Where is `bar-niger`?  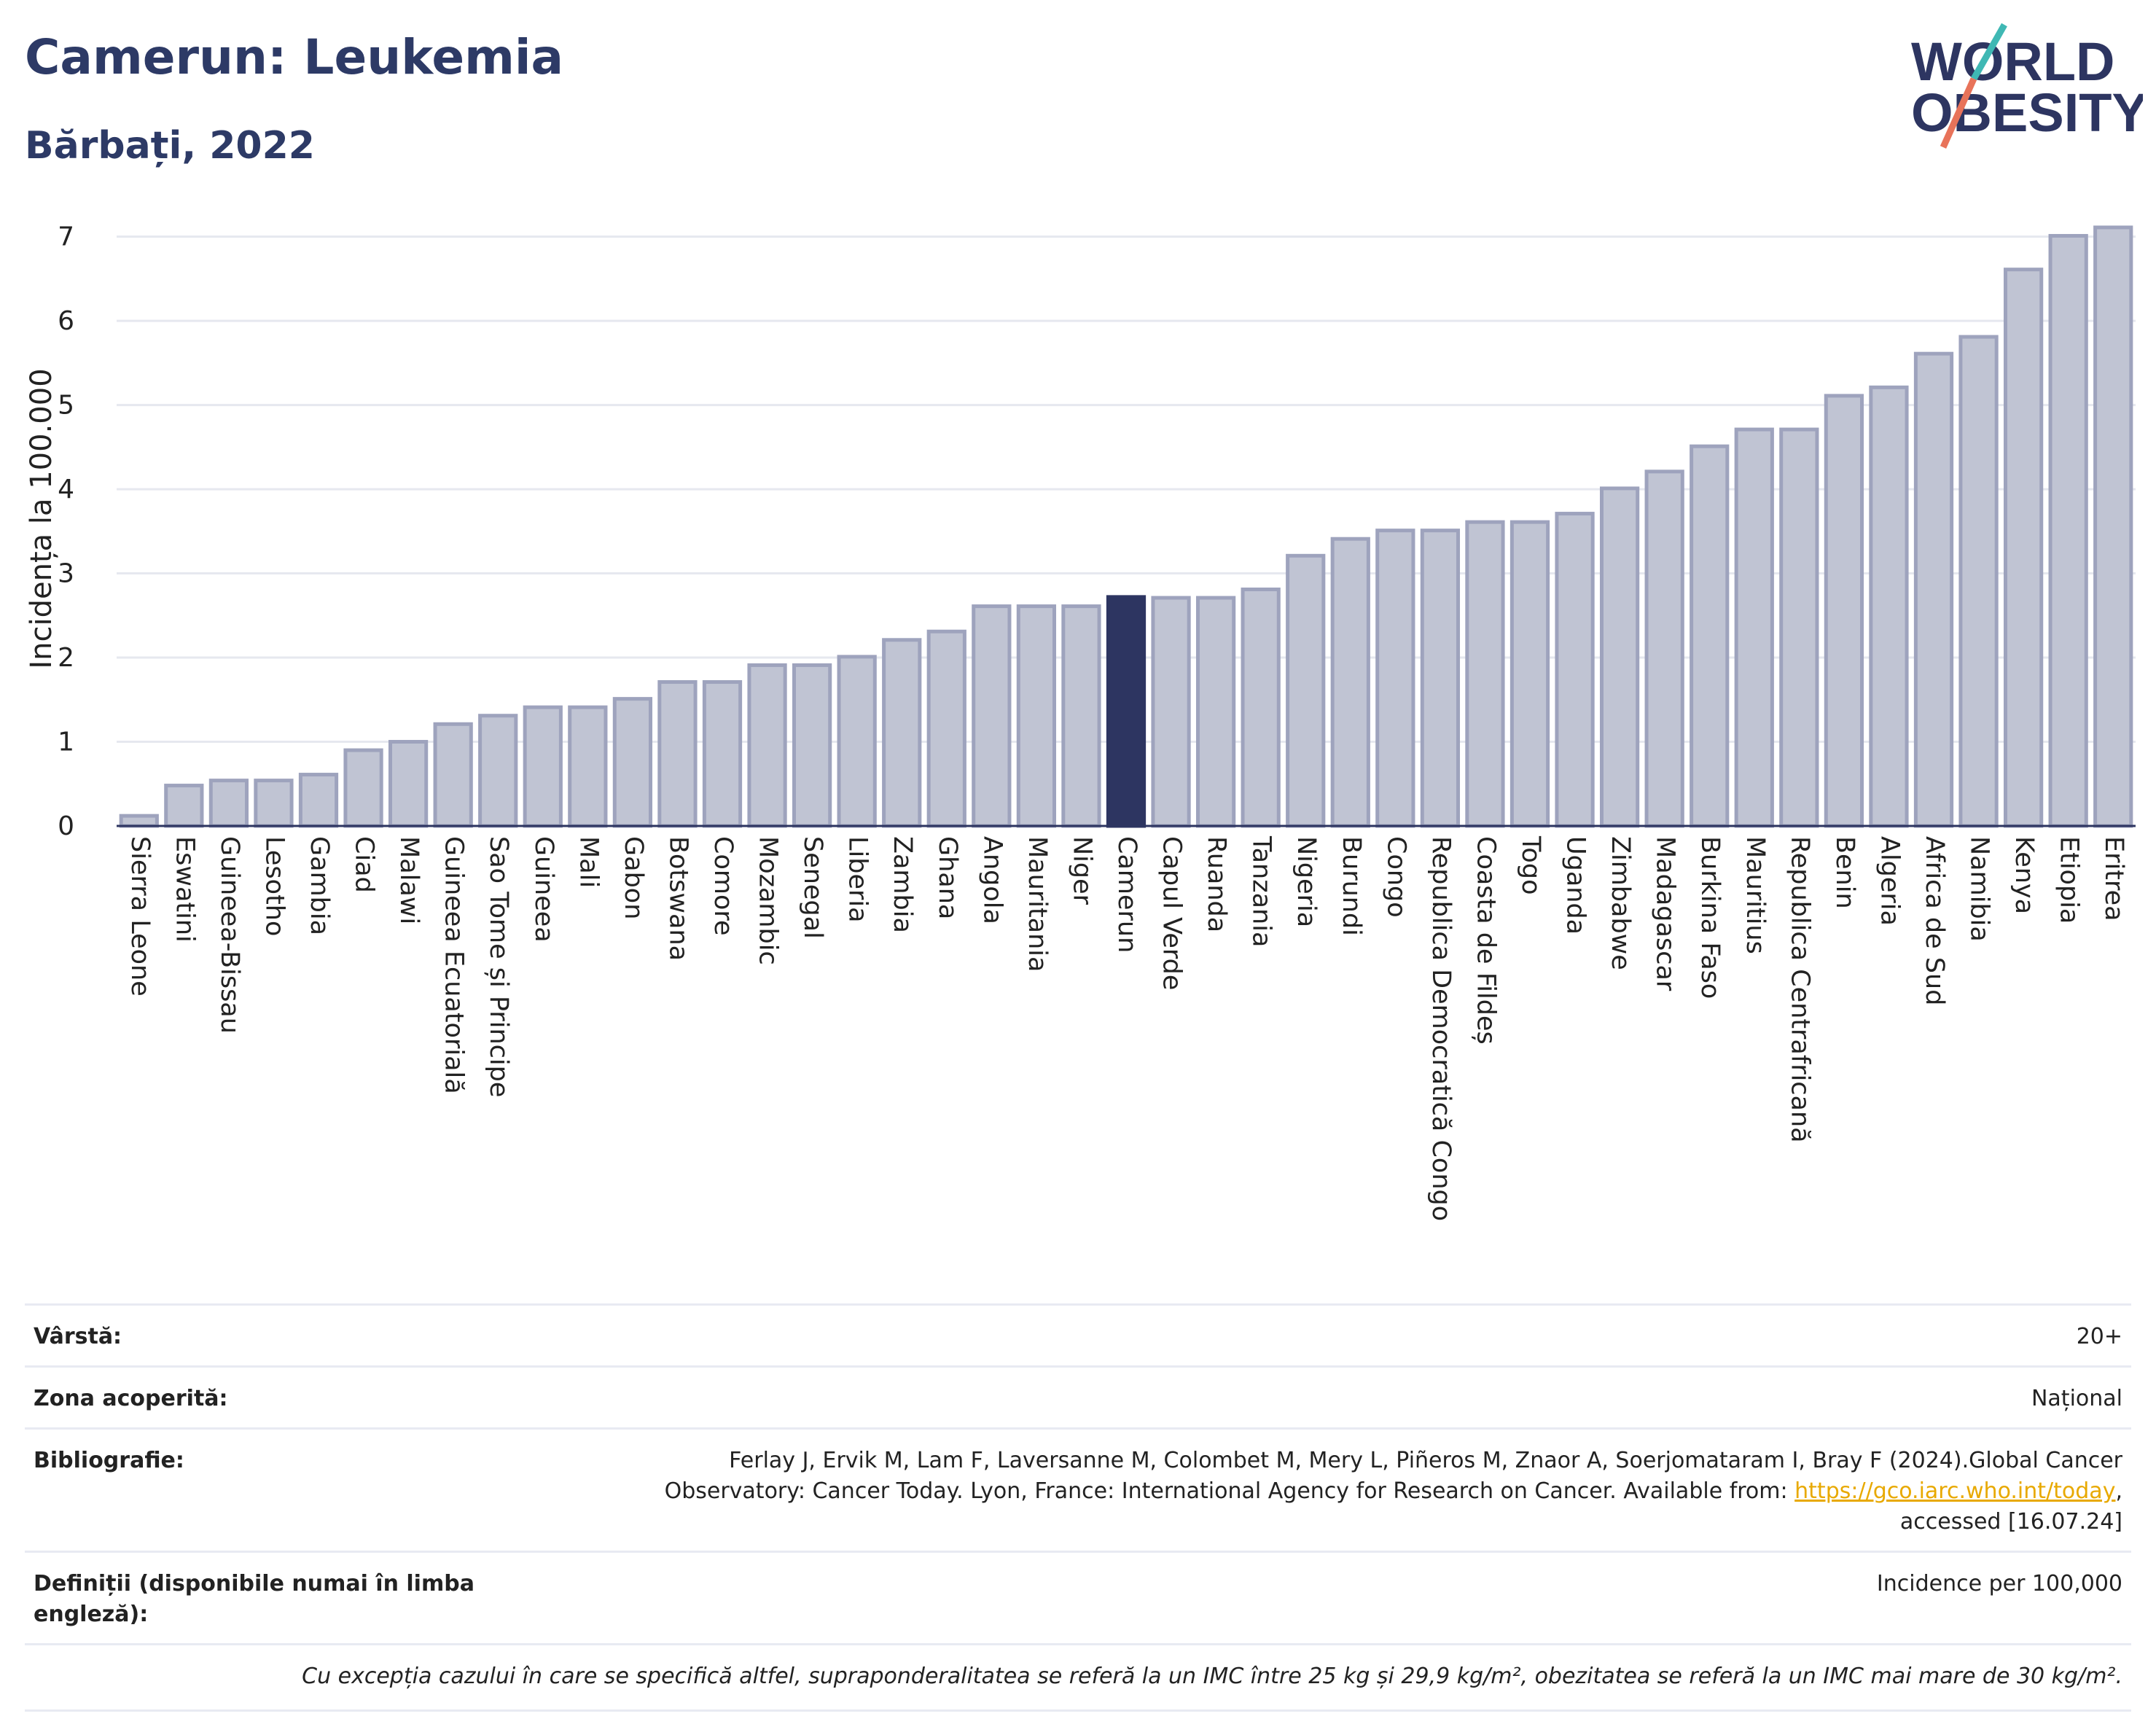 bar-niger is located at coordinates (1081, 716).